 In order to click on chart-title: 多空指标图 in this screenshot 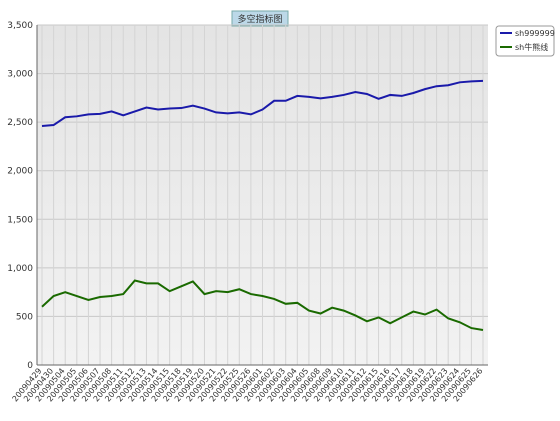, I will do `click(259, 19)`.